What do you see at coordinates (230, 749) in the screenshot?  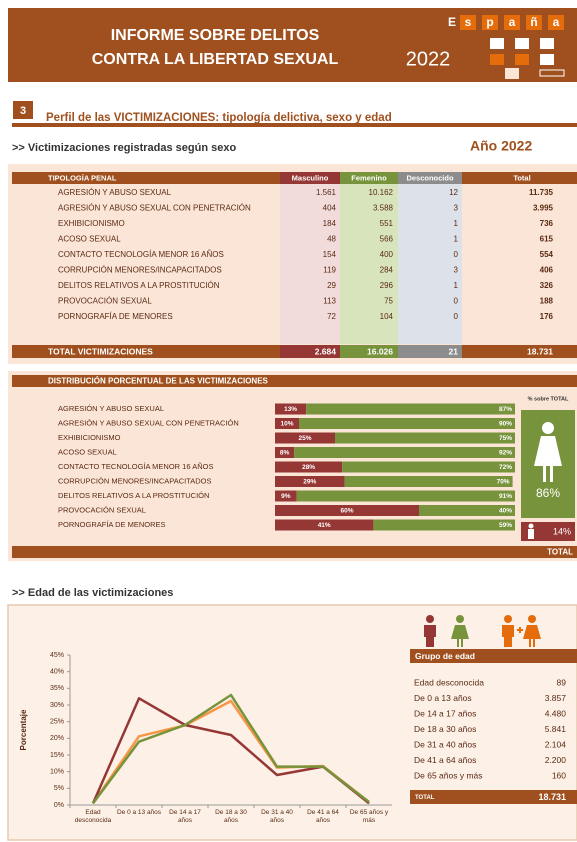 I see `line-series` at bounding box center [230, 749].